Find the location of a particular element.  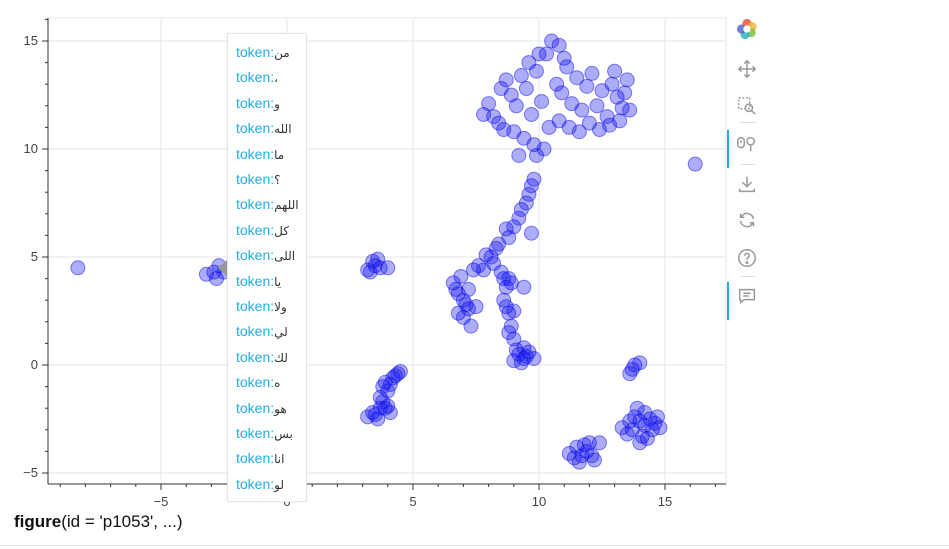

save-tool-icon is located at coordinates (747, 184).